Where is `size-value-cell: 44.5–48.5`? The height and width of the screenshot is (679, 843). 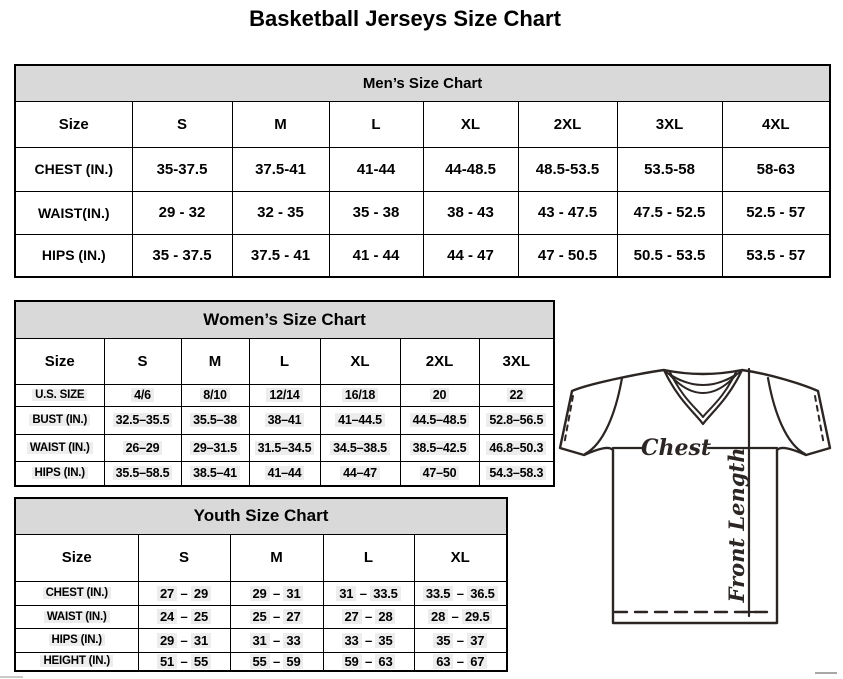 size-value-cell: 44.5–48.5 is located at coordinates (439, 420).